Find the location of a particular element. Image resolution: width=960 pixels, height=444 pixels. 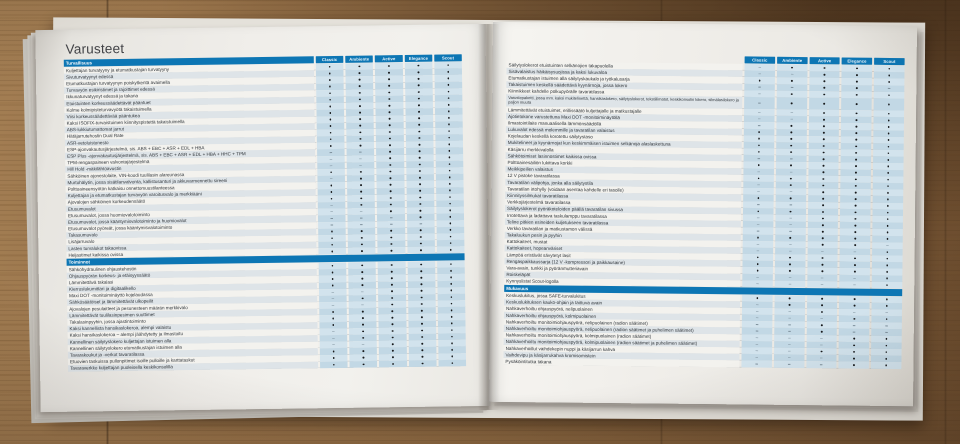

page-title: Varusteet is located at coordinates (95, 48).